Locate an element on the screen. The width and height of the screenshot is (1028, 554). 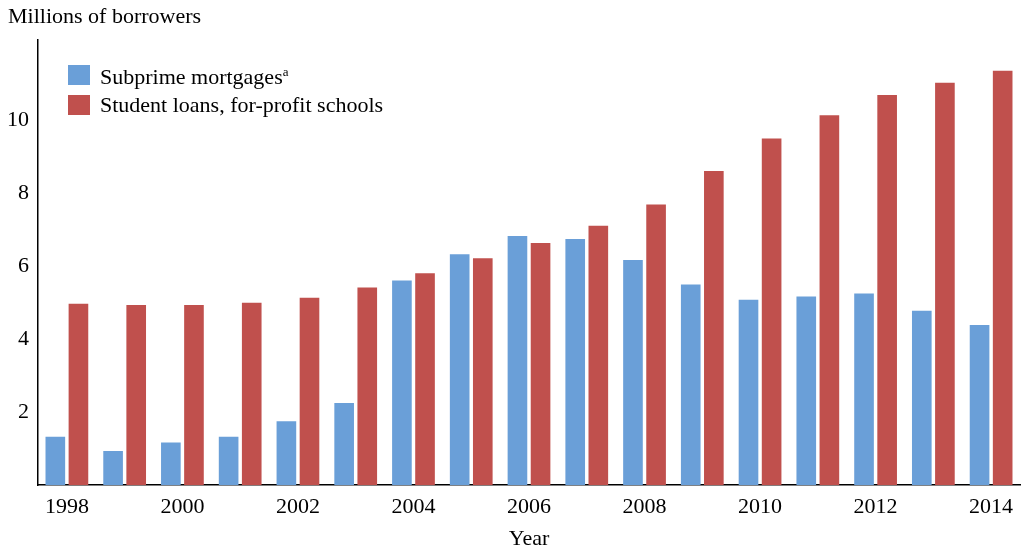
x-tick-label: 2004 is located at coordinates (413, 506).